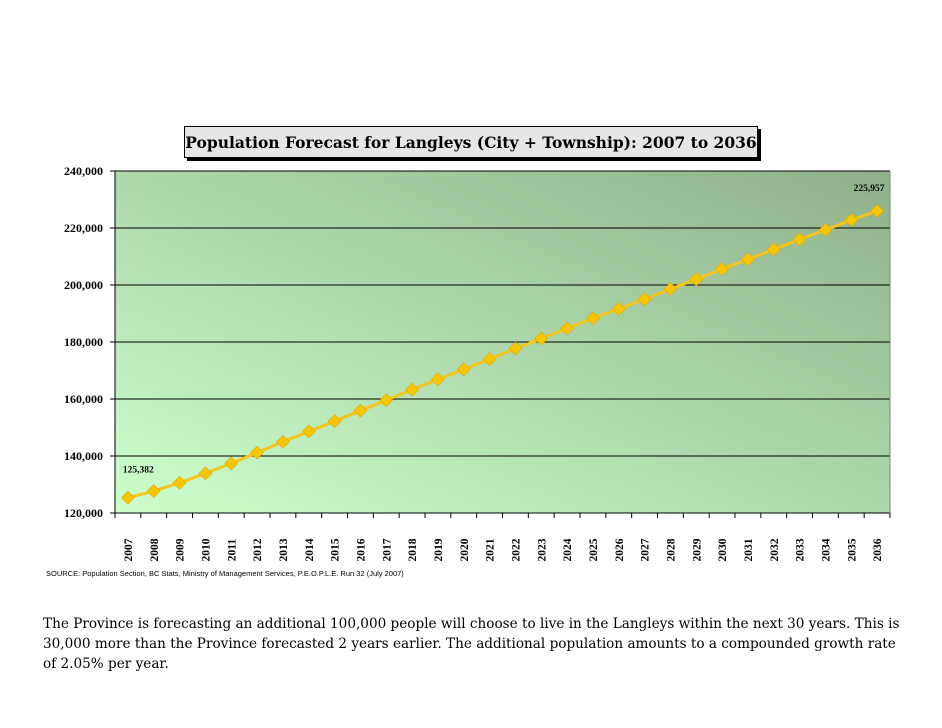 The image size is (942, 728). I want to click on x-tick-label: 2032, so click(775, 549).